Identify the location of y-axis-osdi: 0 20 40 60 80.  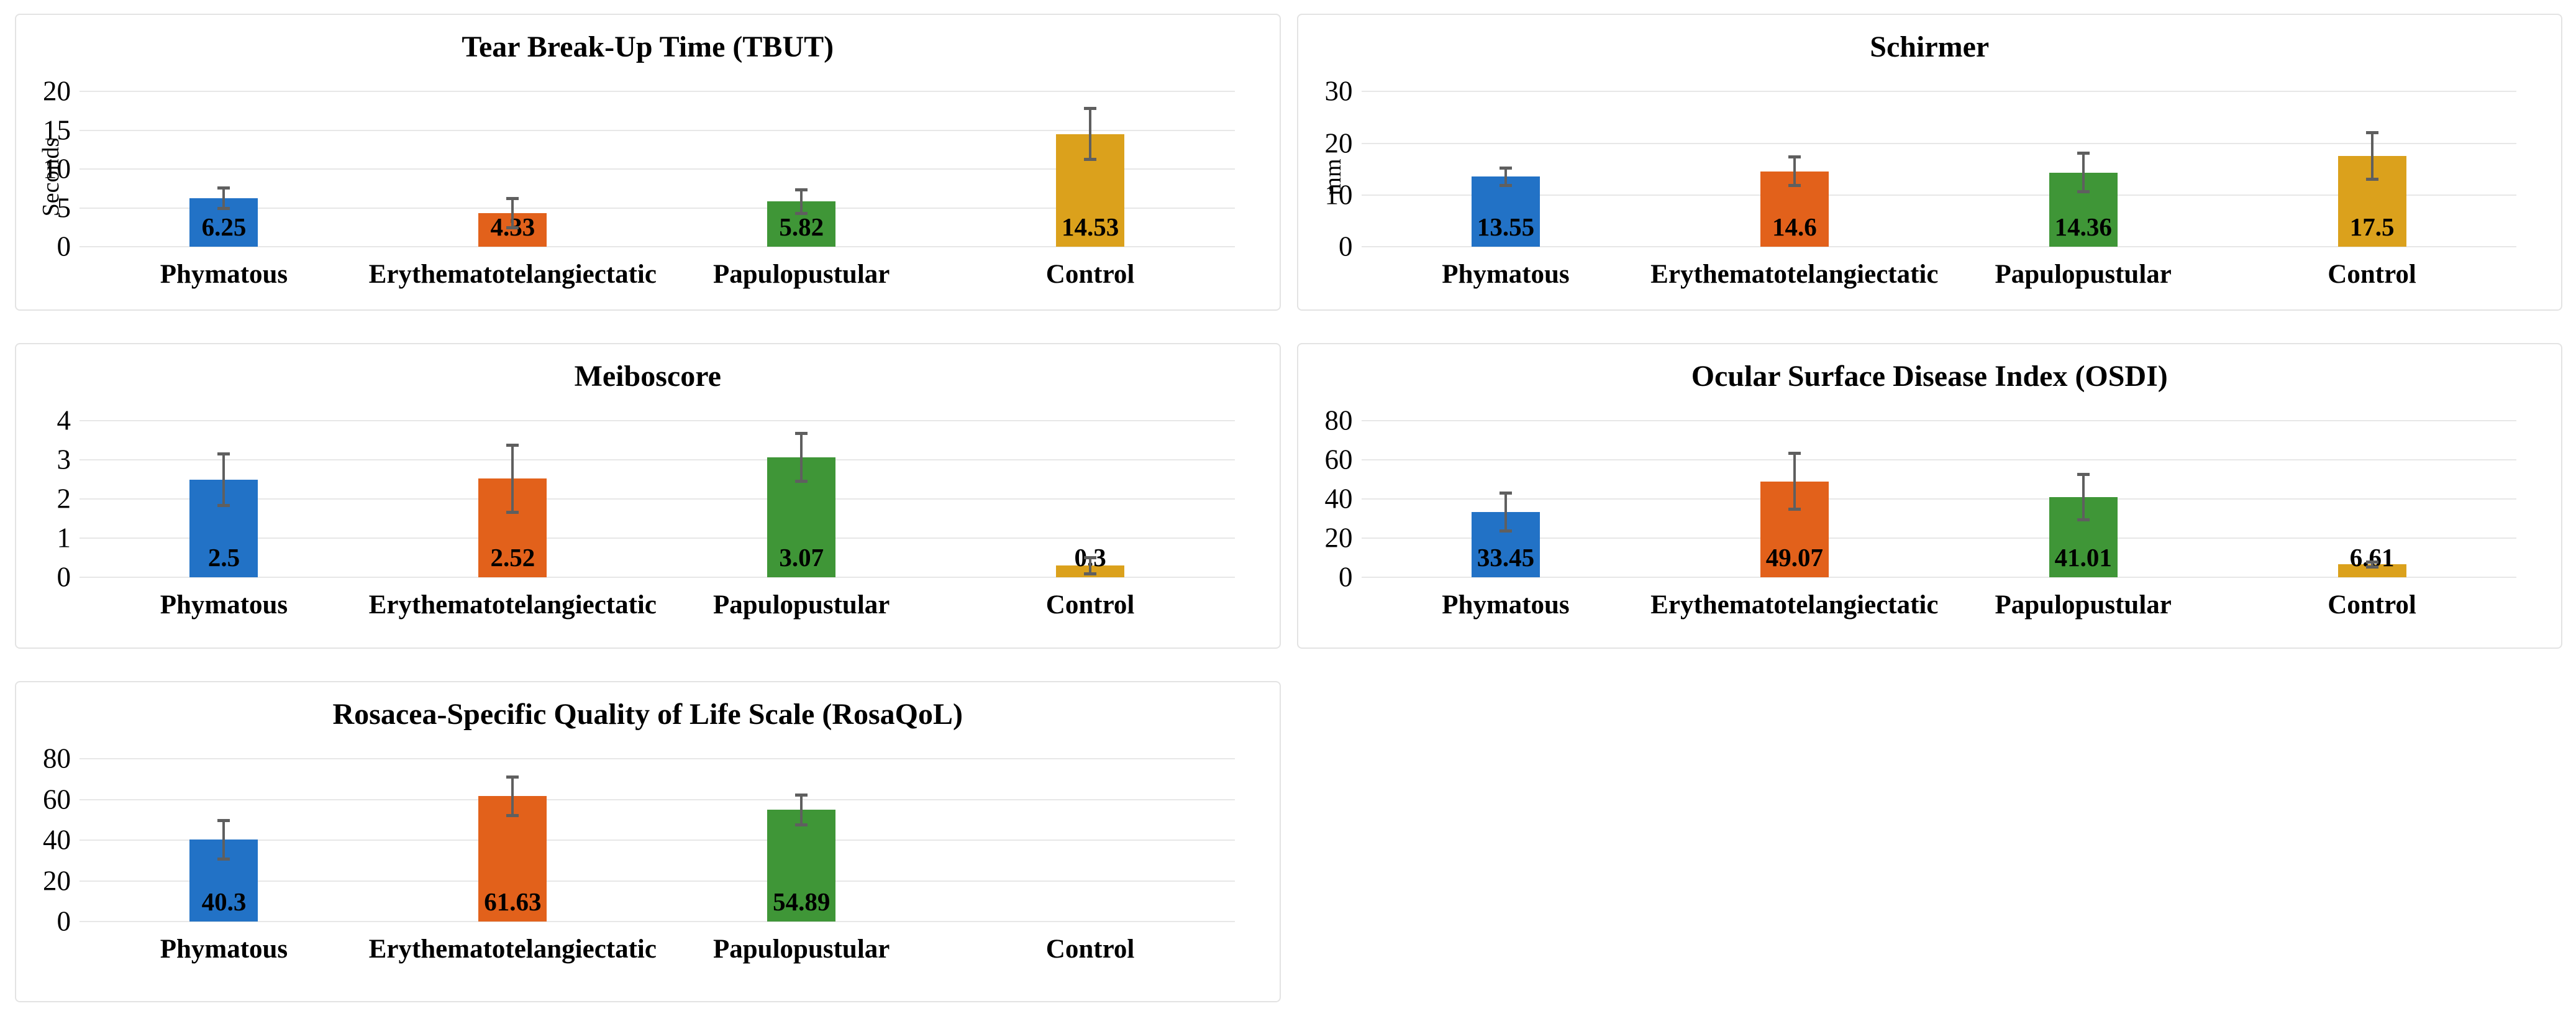
(1330, 499).